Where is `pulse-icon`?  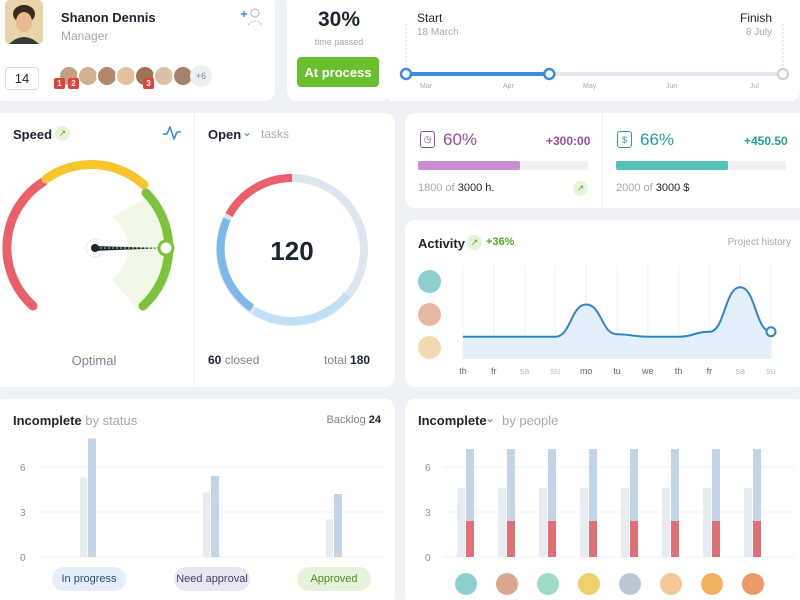
pulse-icon is located at coordinates (172, 133).